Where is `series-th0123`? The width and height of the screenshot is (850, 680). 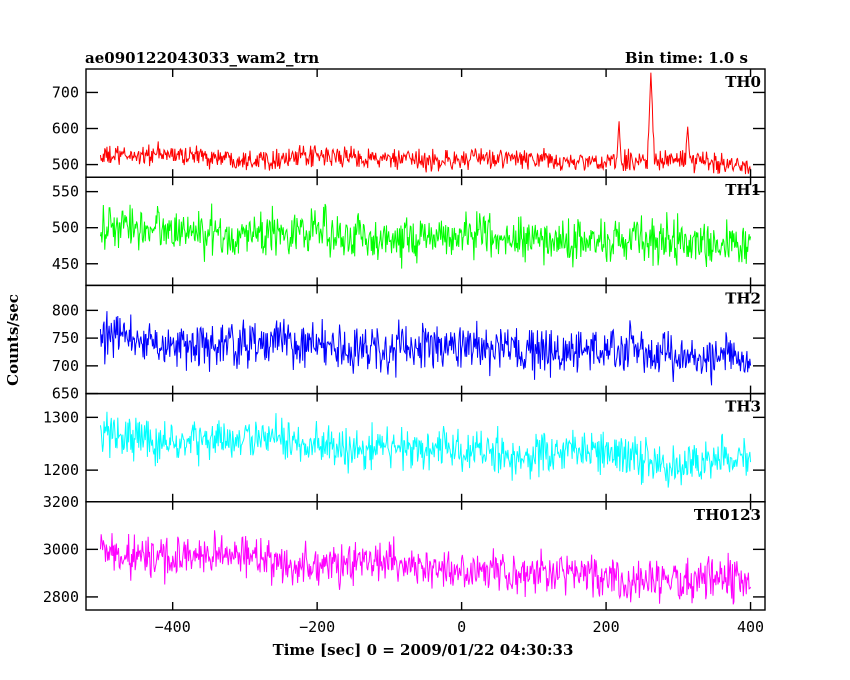
series-th0123 is located at coordinates (425, 567).